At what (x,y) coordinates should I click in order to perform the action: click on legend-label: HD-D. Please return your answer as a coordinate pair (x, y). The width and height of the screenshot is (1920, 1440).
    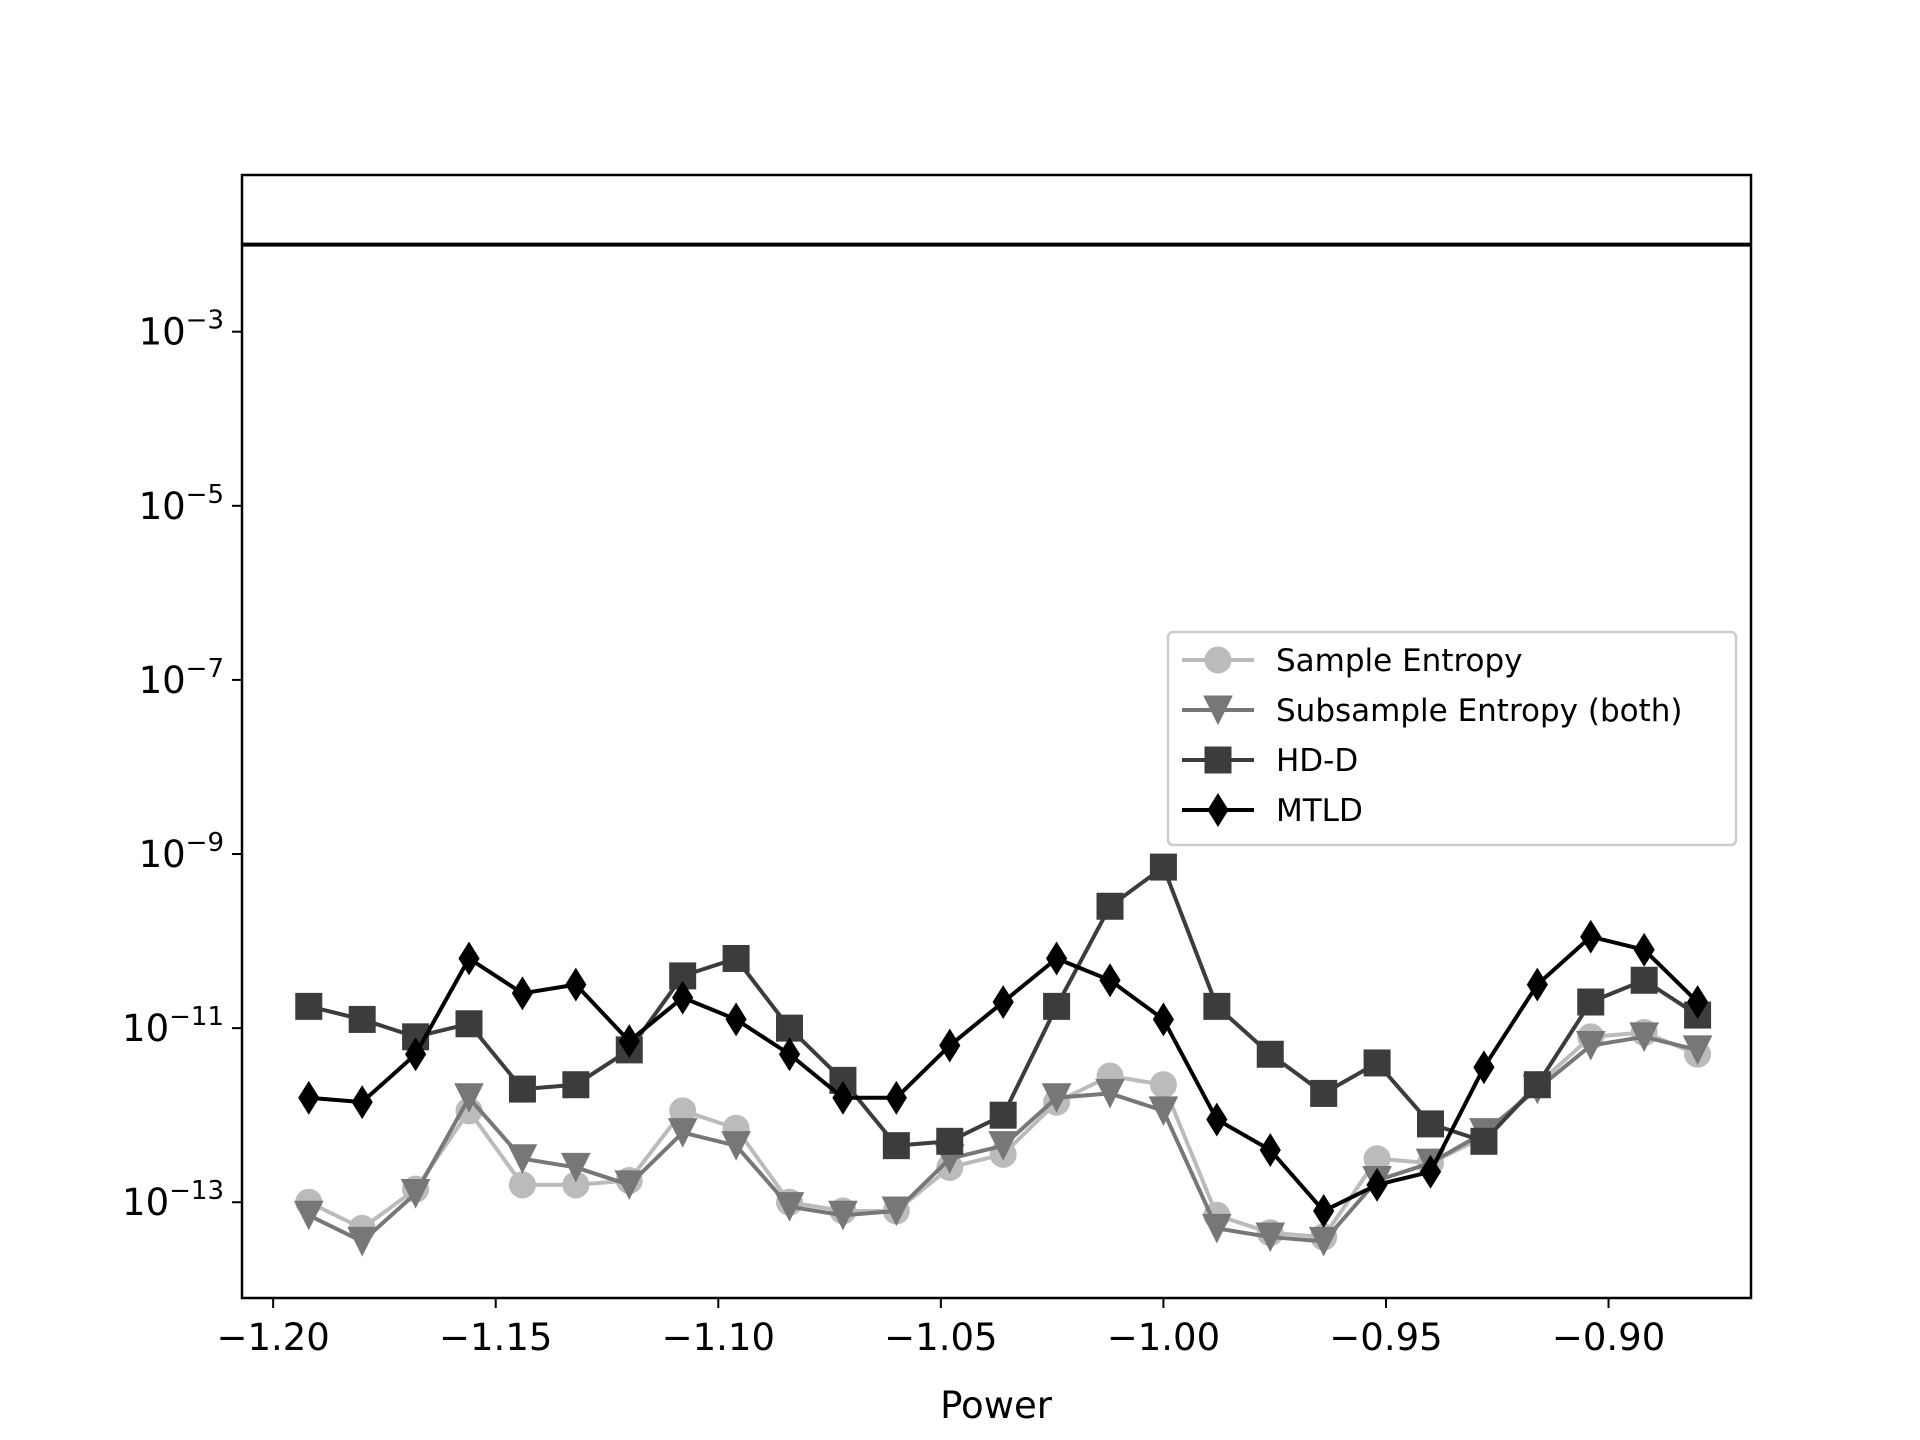
    Looking at the image, I should click on (1317, 761).